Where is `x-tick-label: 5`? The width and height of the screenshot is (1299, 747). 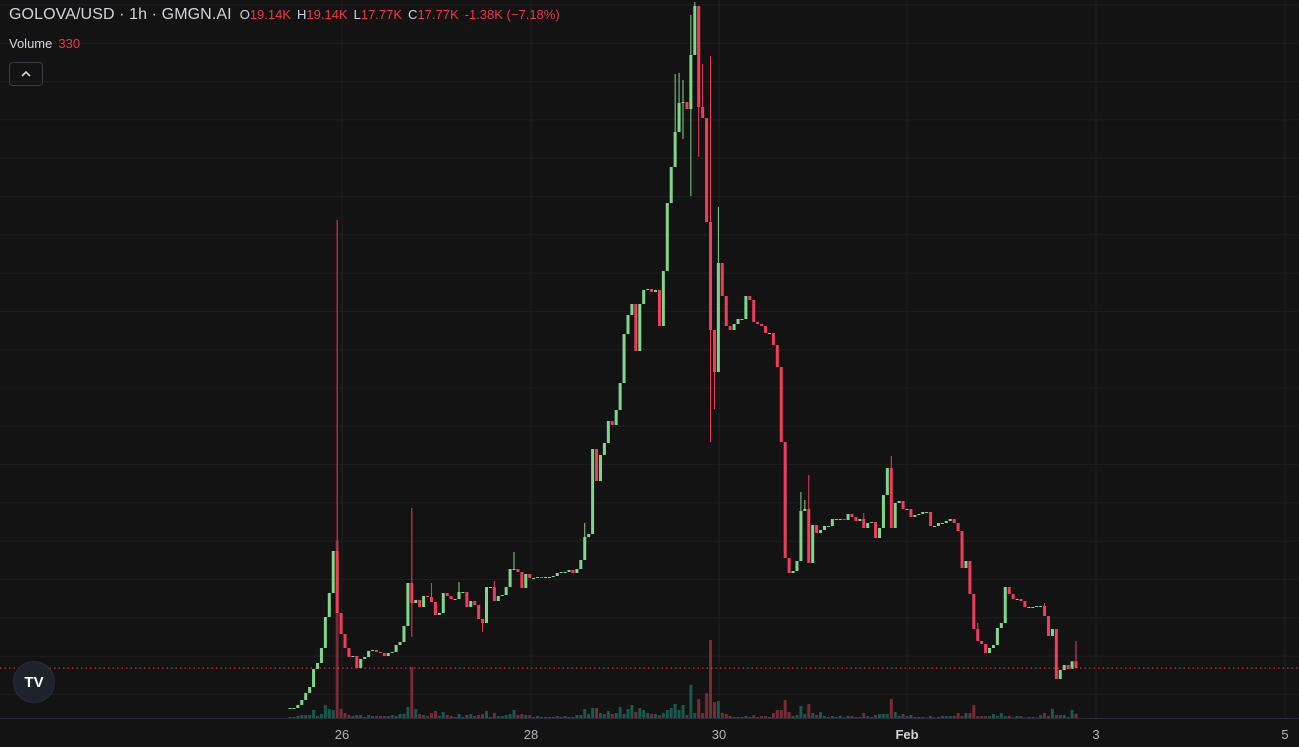
x-tick-label: 5 is located at coordinates (1285, 734).